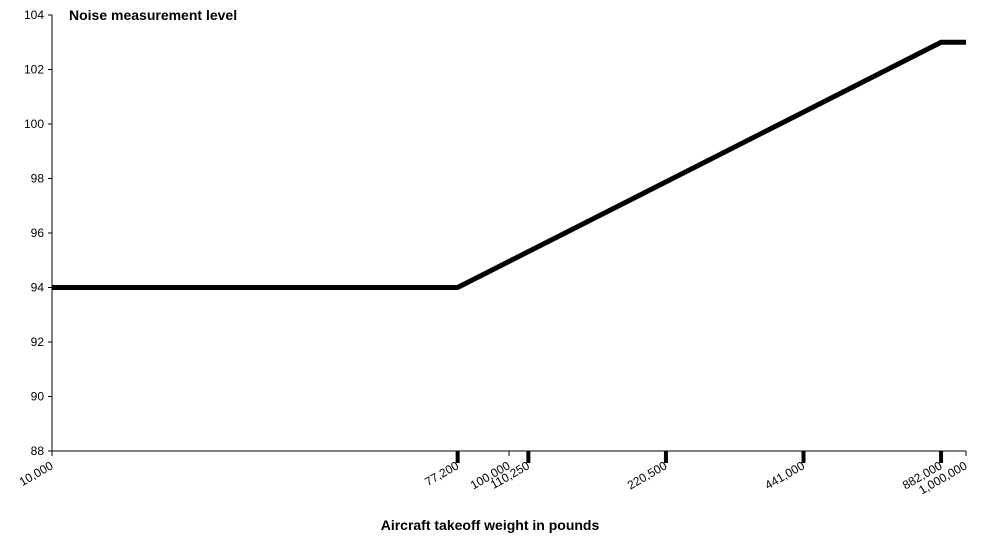  I want to click on x-tick-label: 110,250, so click(510, 475).